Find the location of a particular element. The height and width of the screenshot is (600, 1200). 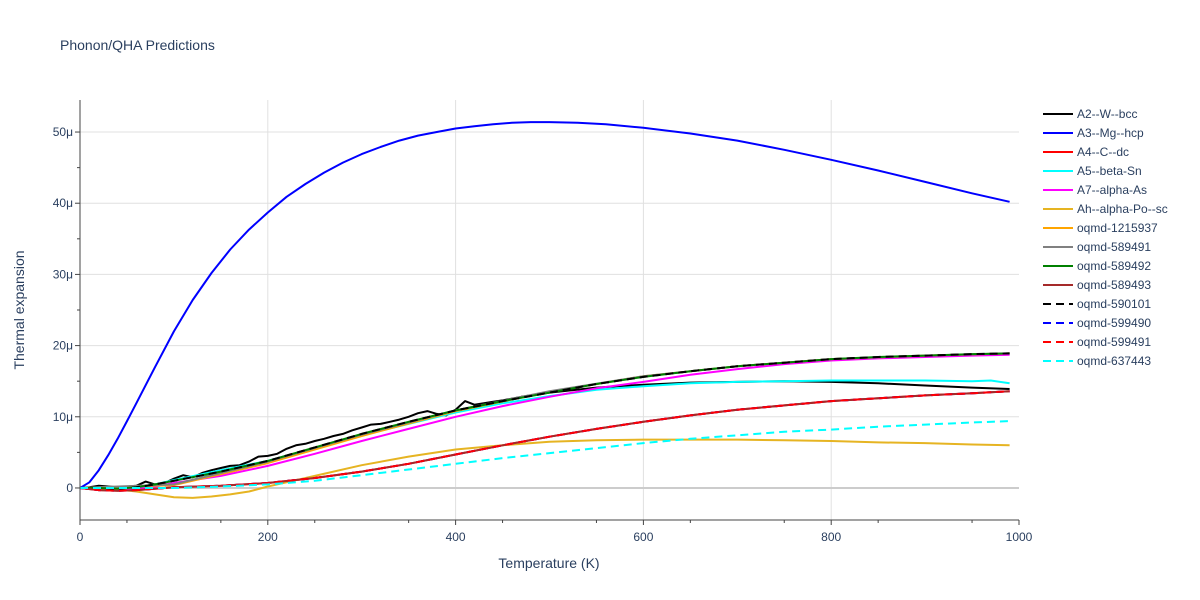

legend-label: oqmd-589492 is located at coordinates (1114, 266).